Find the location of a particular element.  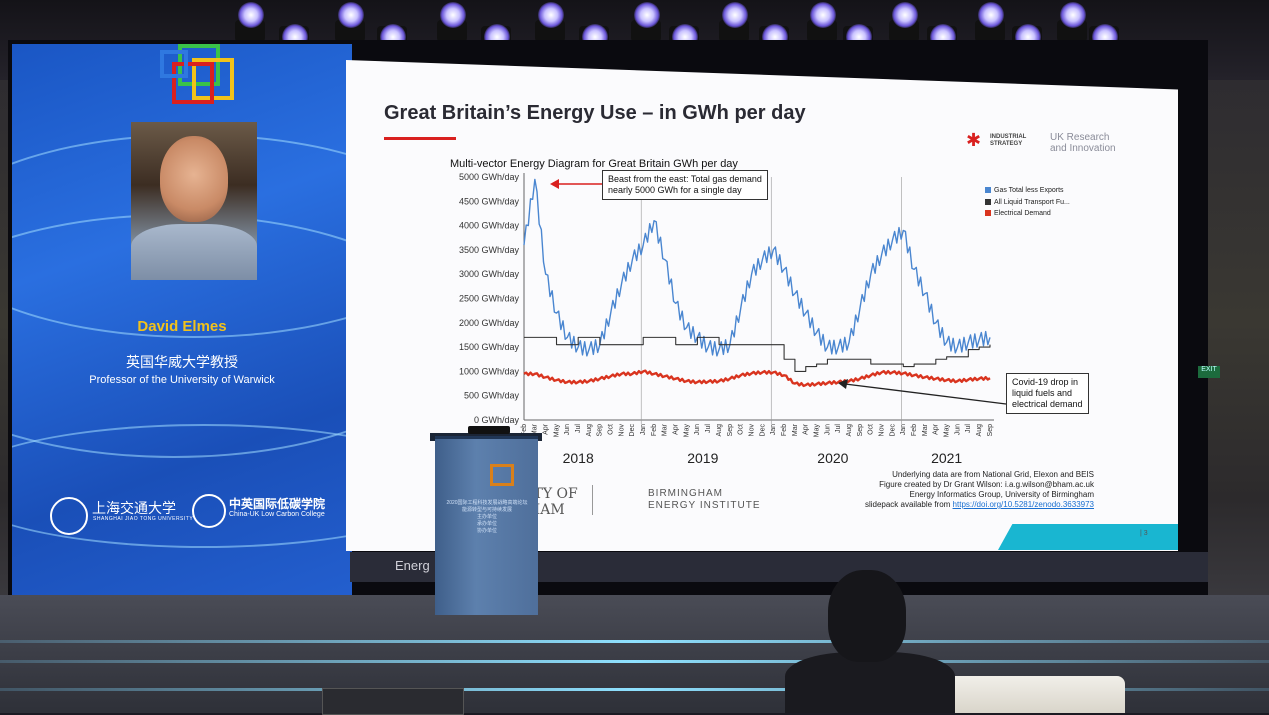

birmingham-energy-institute-logo: BIRMINGHAM ENERGY INSTITUTE is located at coordinates (704, 499).